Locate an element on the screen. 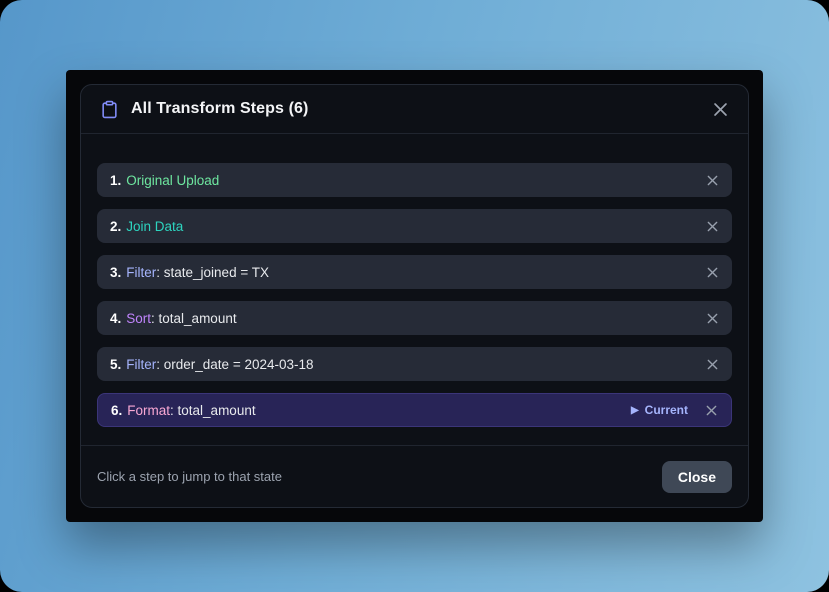 The height and width of the screenshot is (592, 829). step-name: Join Data is located at coordinates (155, 226).